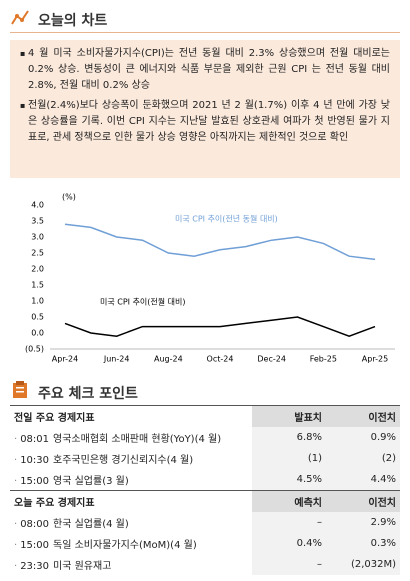 The width and height of the screenshot is (410, 581). What do you see at coordinates (116, 359) in the screenshot?
I see `x-tick-label: Jun-24` at bounding box center [116, 359].